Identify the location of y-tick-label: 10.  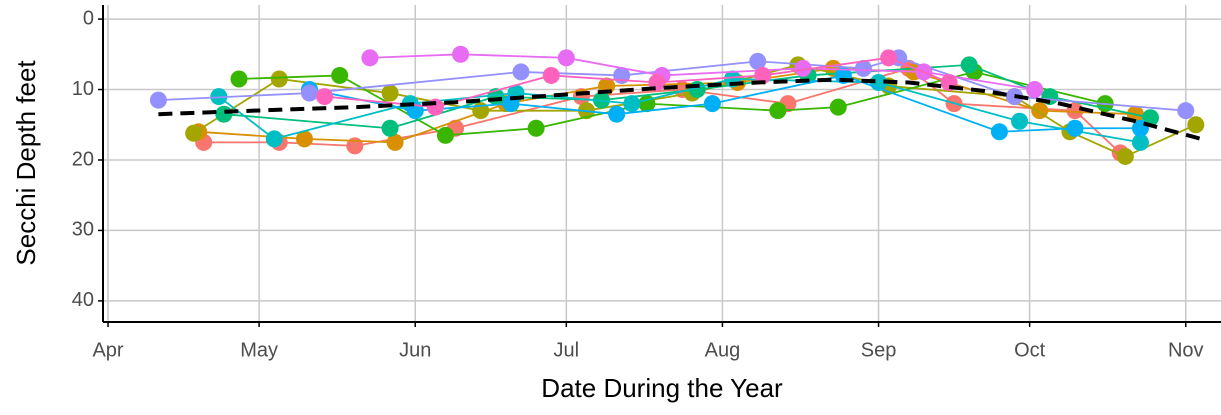
(83, 89).